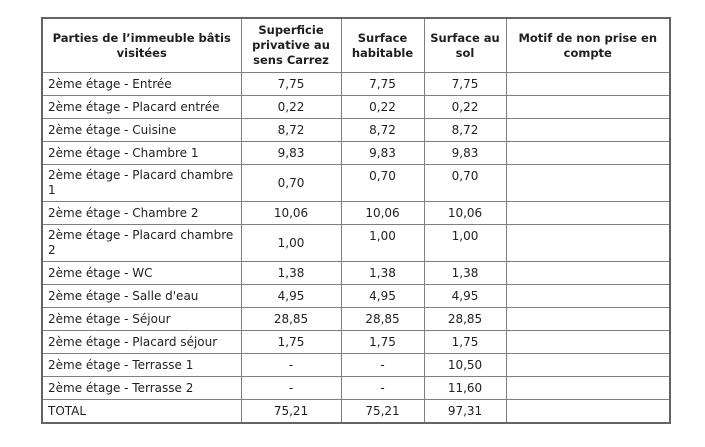 The width and height of the screenshot is (705, 447). Describe the element at coordinates (465, 296) in the screenshot. I see `cell-surface-au-sol: 4,95` at that location.